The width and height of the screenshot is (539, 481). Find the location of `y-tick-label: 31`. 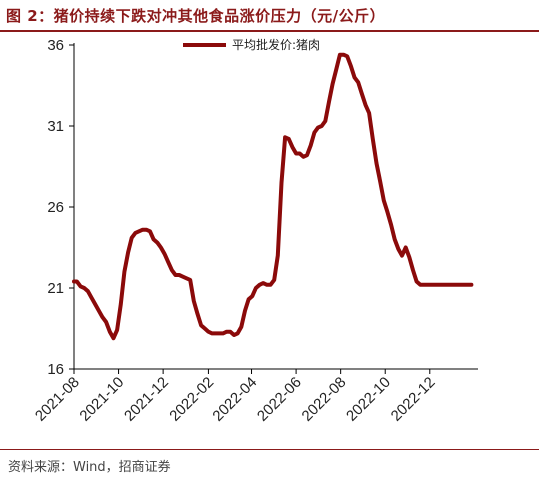

y-tick-label: 31 is located at coordinates (55, 126).